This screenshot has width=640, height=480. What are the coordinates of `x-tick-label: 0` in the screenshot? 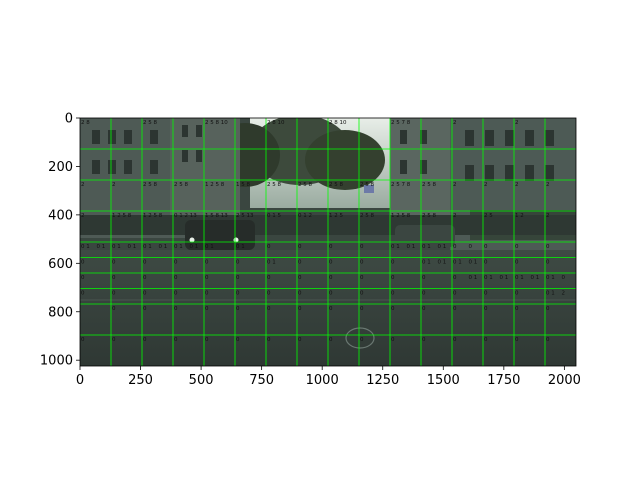 It's located at (80, 380).